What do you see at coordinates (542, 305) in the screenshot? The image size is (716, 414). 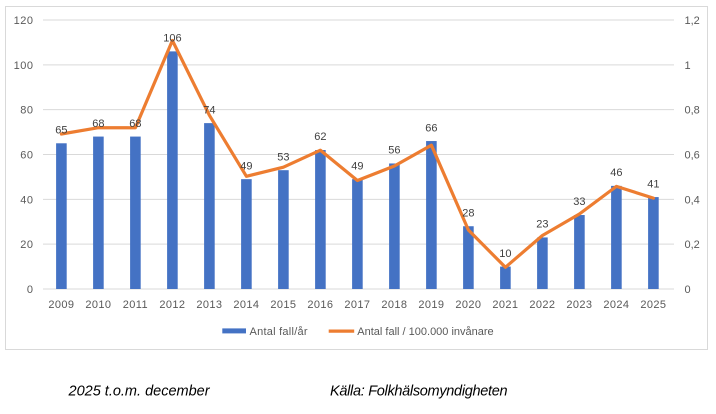 I see `svg-text: 2022` at bounding box center [542, 305].